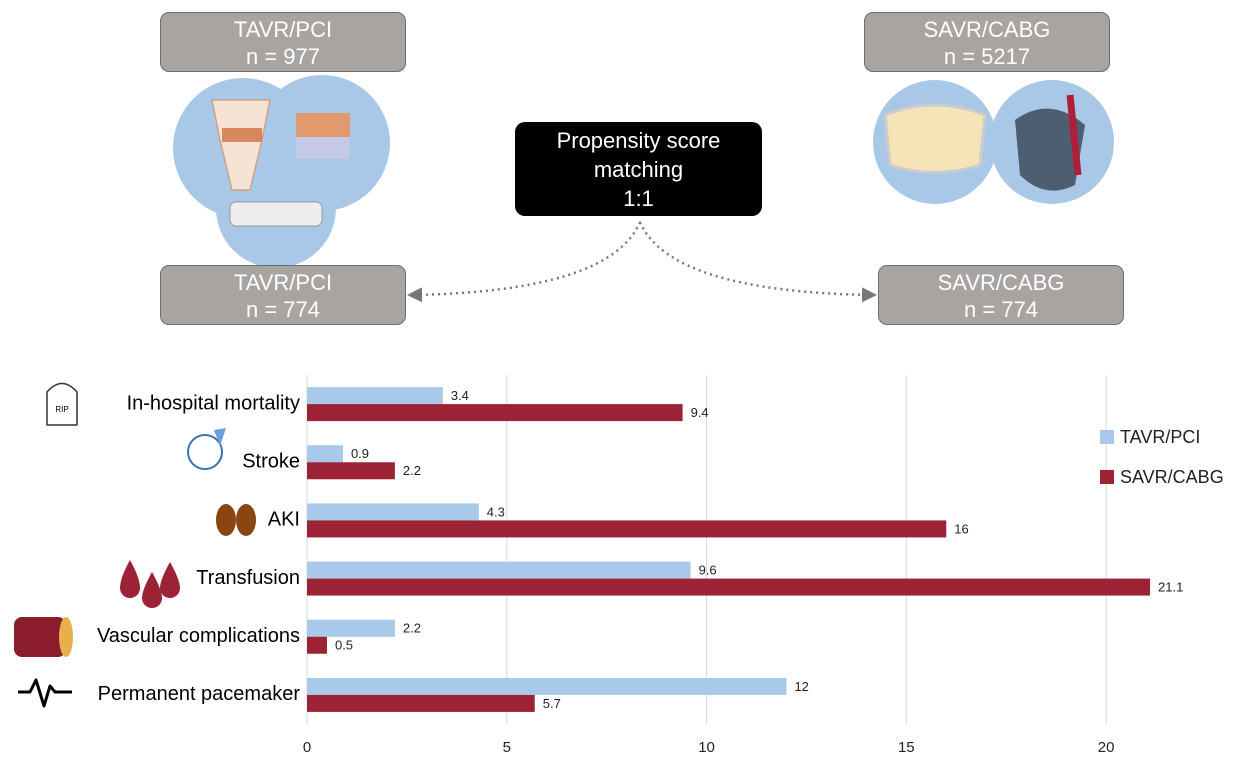 Image resolution: width=1238 pixels, height=757 pixels. What do you see at coordinates (271, 462) in the screenshot?
I see `category-label: Stroke` at bounding box center [271, 462].